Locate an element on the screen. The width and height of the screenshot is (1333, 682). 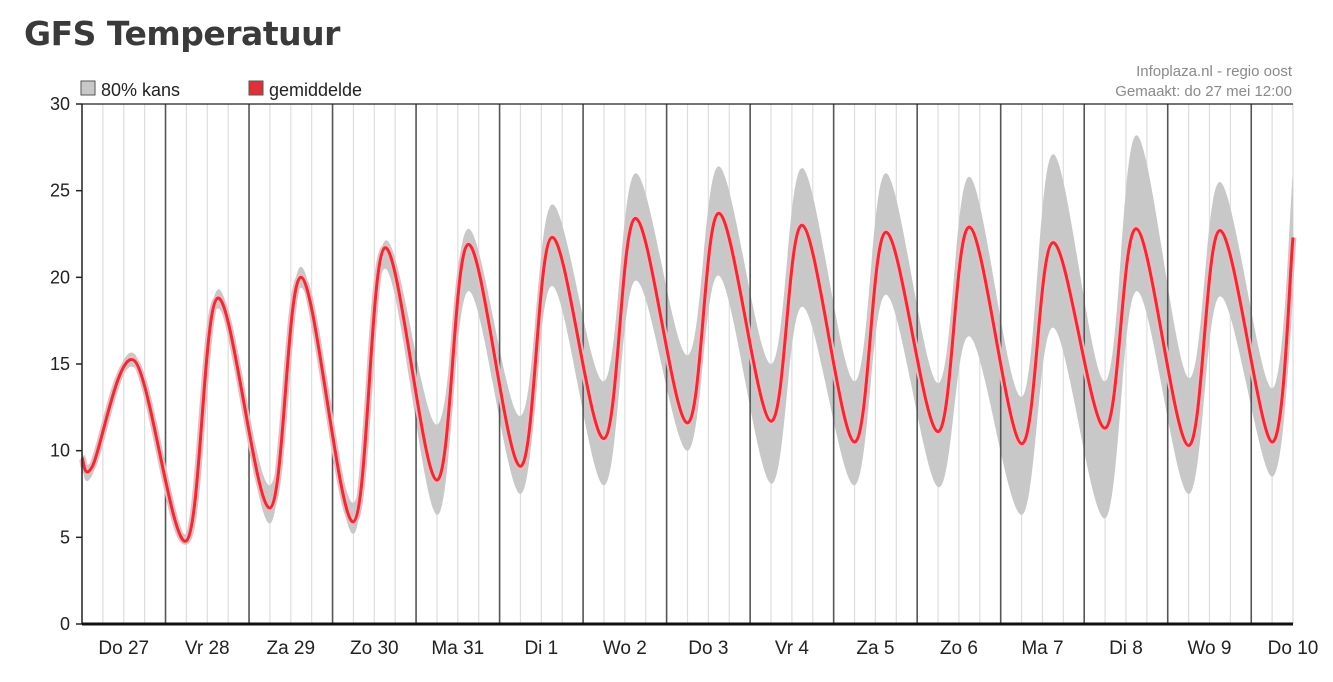
y-tick-label: 10 is located at coordinates (60, 451).